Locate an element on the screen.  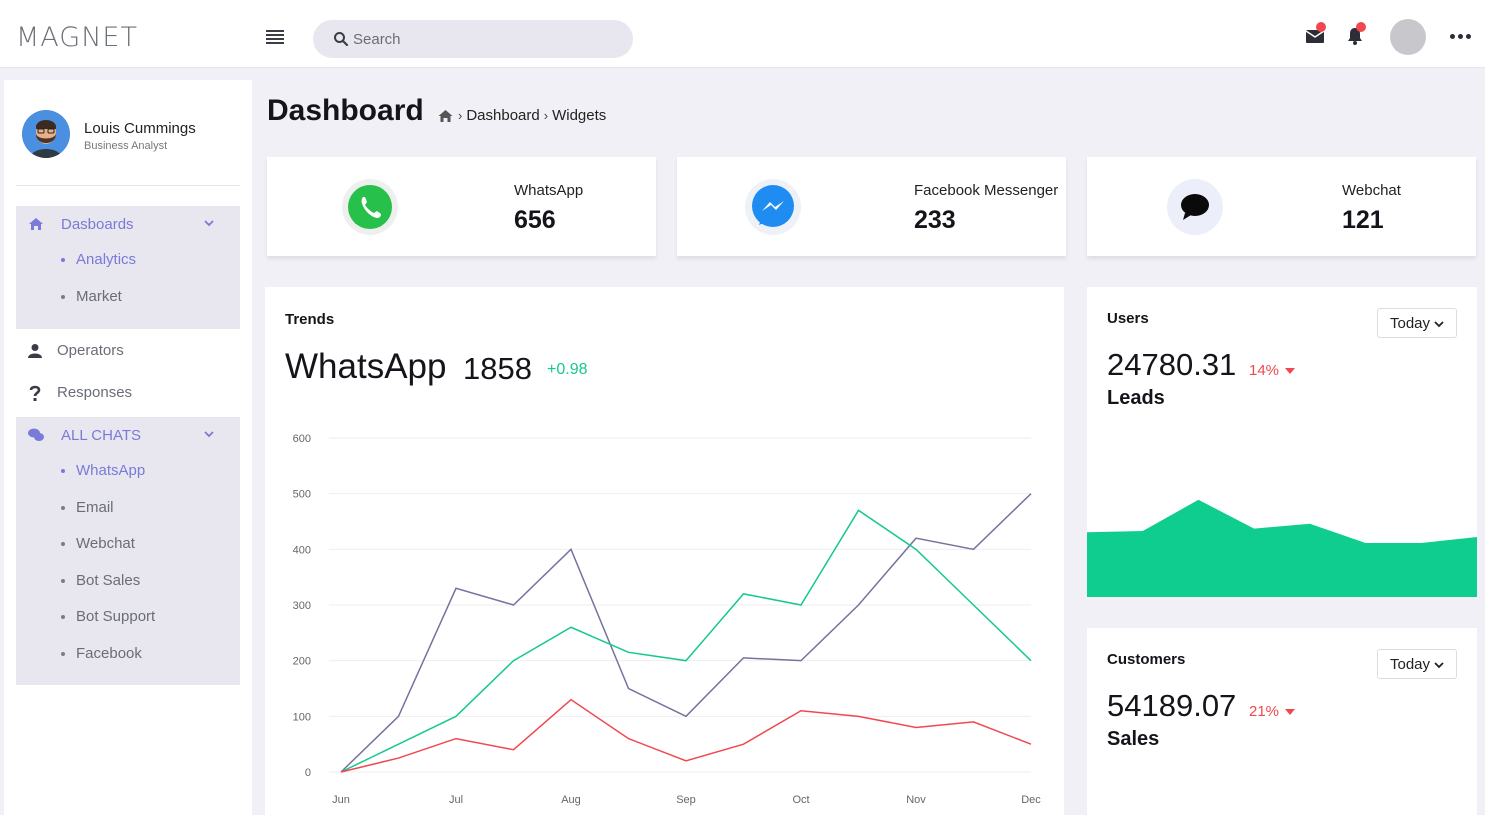
y-tick-label: 200 is located at coordinates (302, 662).